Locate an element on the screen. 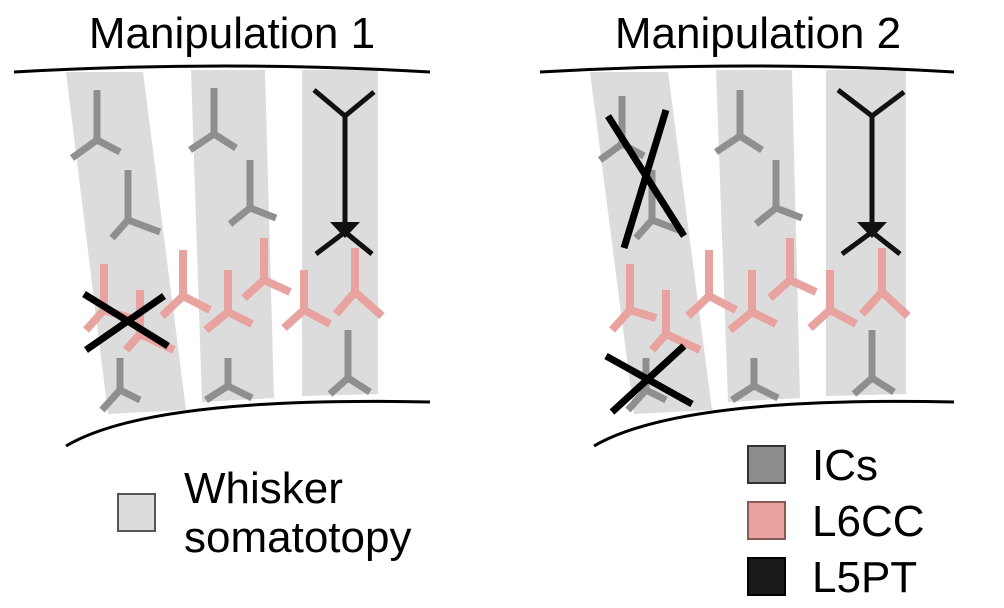 The width and height of the screenshot is (1004, 608). panel-title-2: Manipulation 2 is located at coordinates (758, 33).